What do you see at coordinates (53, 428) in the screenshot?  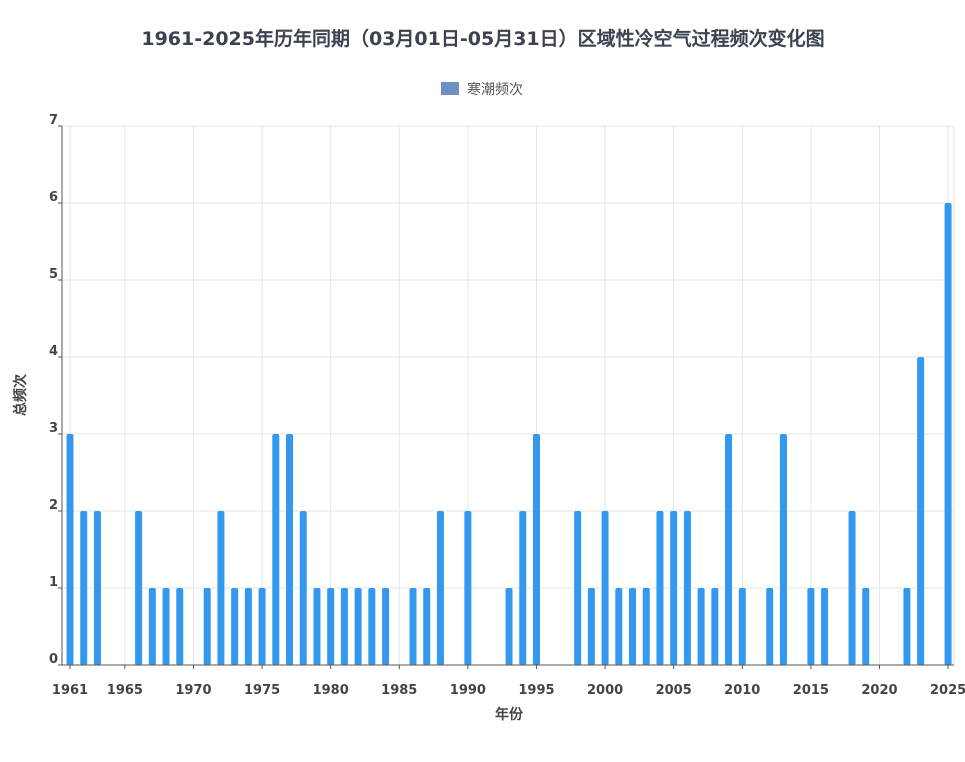 I see `y-tick-label: 3` at bounding box center [53, 428].